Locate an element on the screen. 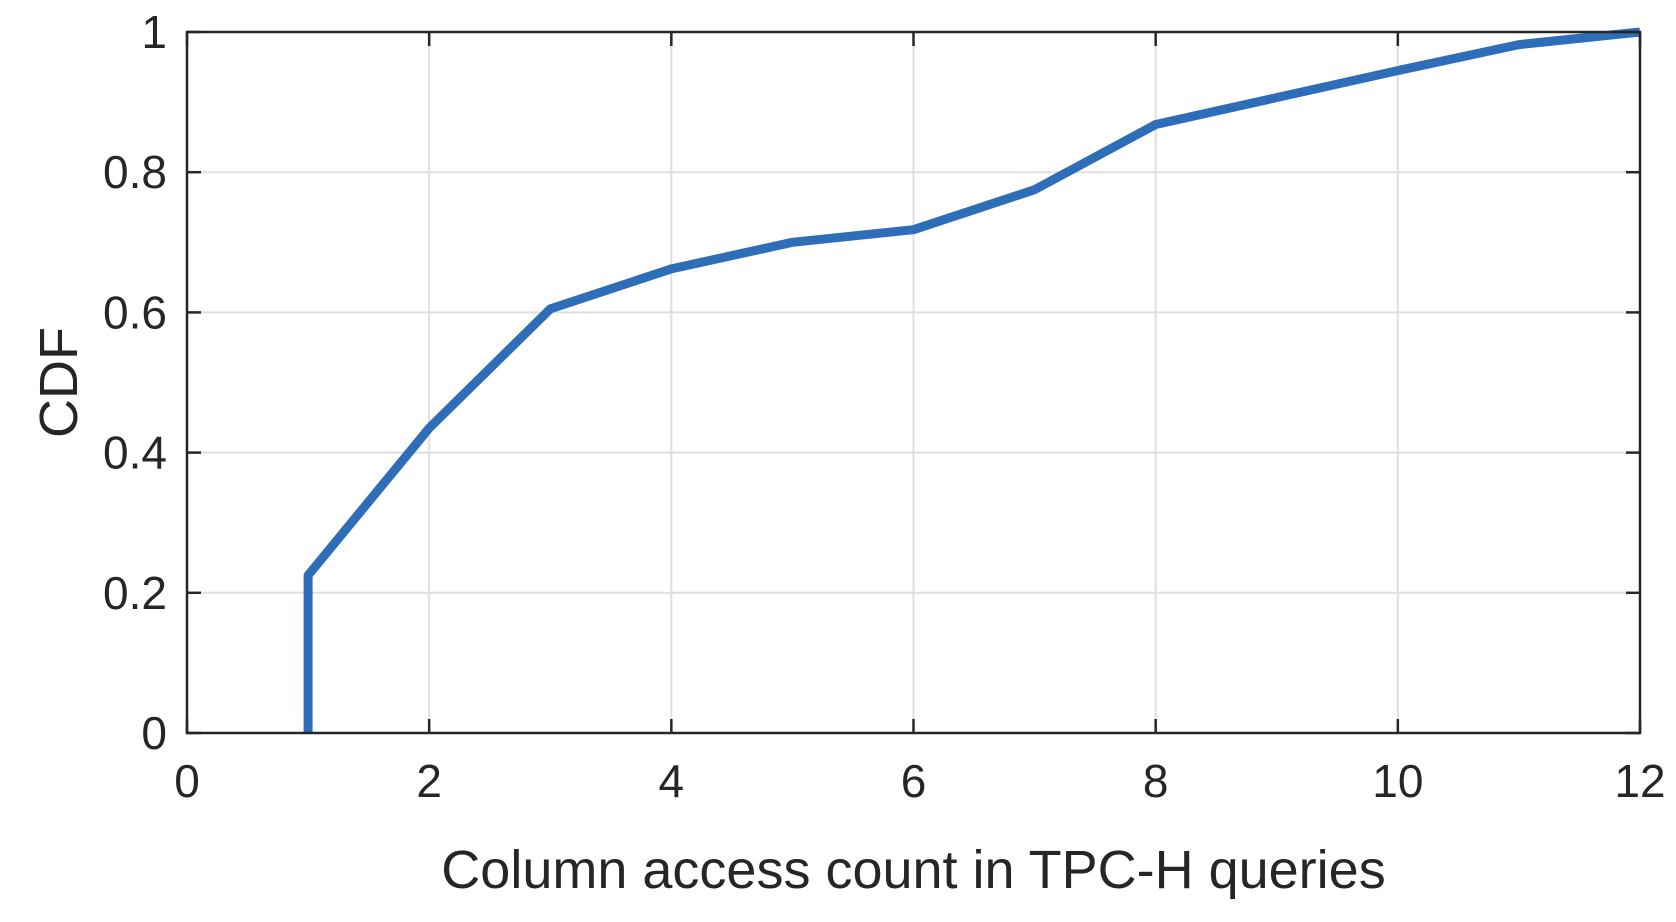 The height and width of the screenshot is (922, 1676). x-tick-label: 2 is located at coordinates (429, 781).